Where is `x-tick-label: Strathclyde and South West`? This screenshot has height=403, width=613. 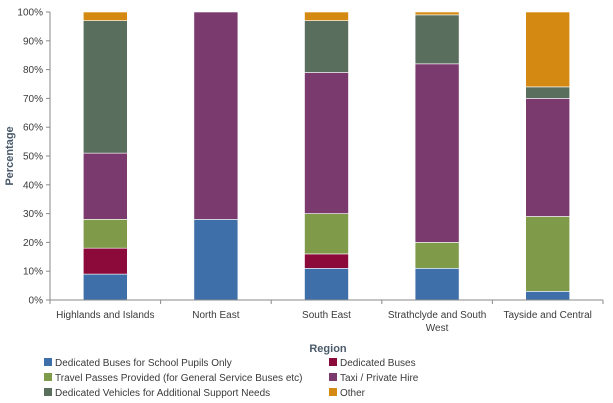
x-tick-label: Strathclyde and South West is located at coordinates (437, 322).